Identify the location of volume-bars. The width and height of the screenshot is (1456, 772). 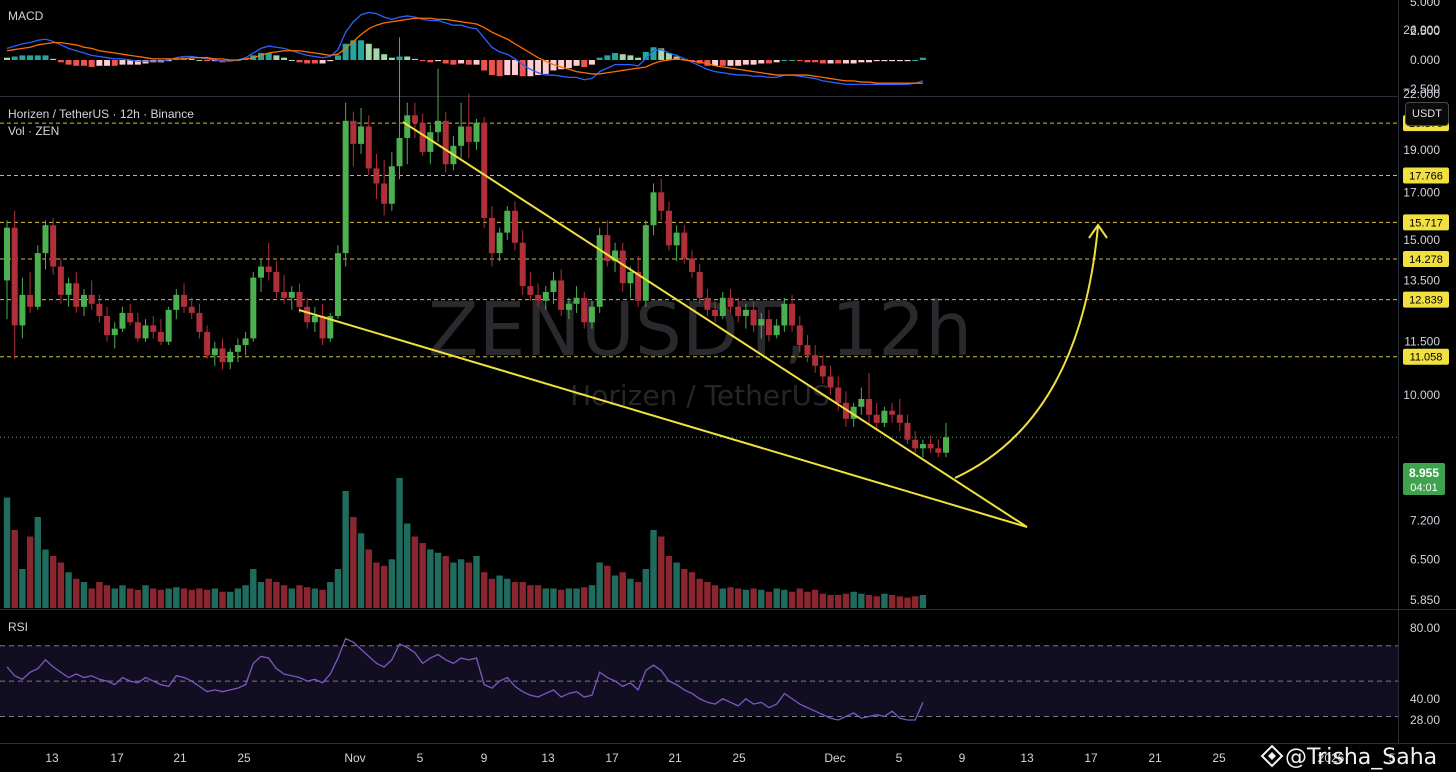
(465, 543).